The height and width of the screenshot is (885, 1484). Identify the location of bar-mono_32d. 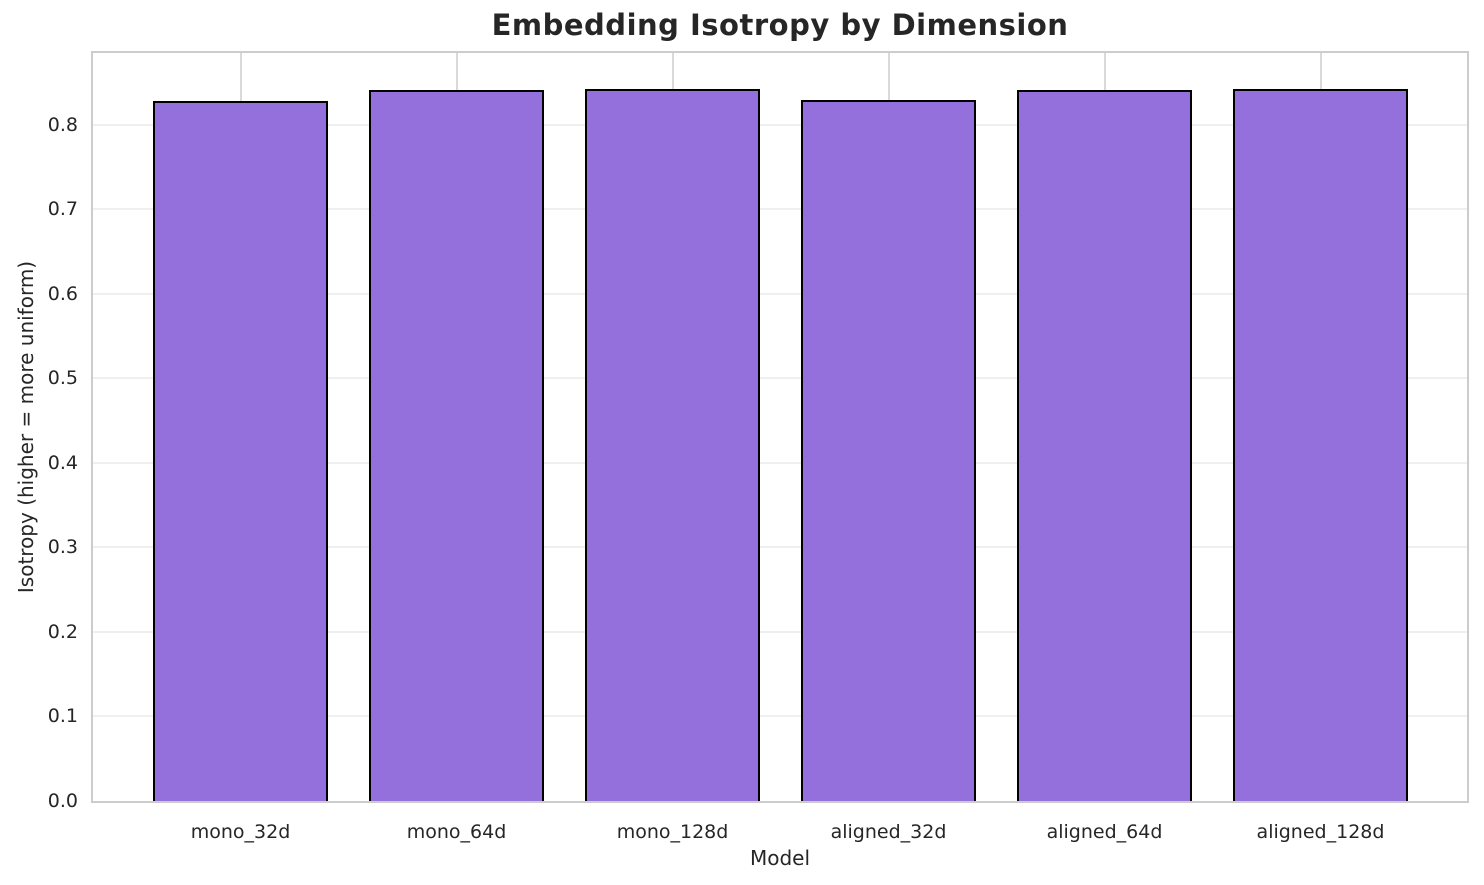
(240, 451).